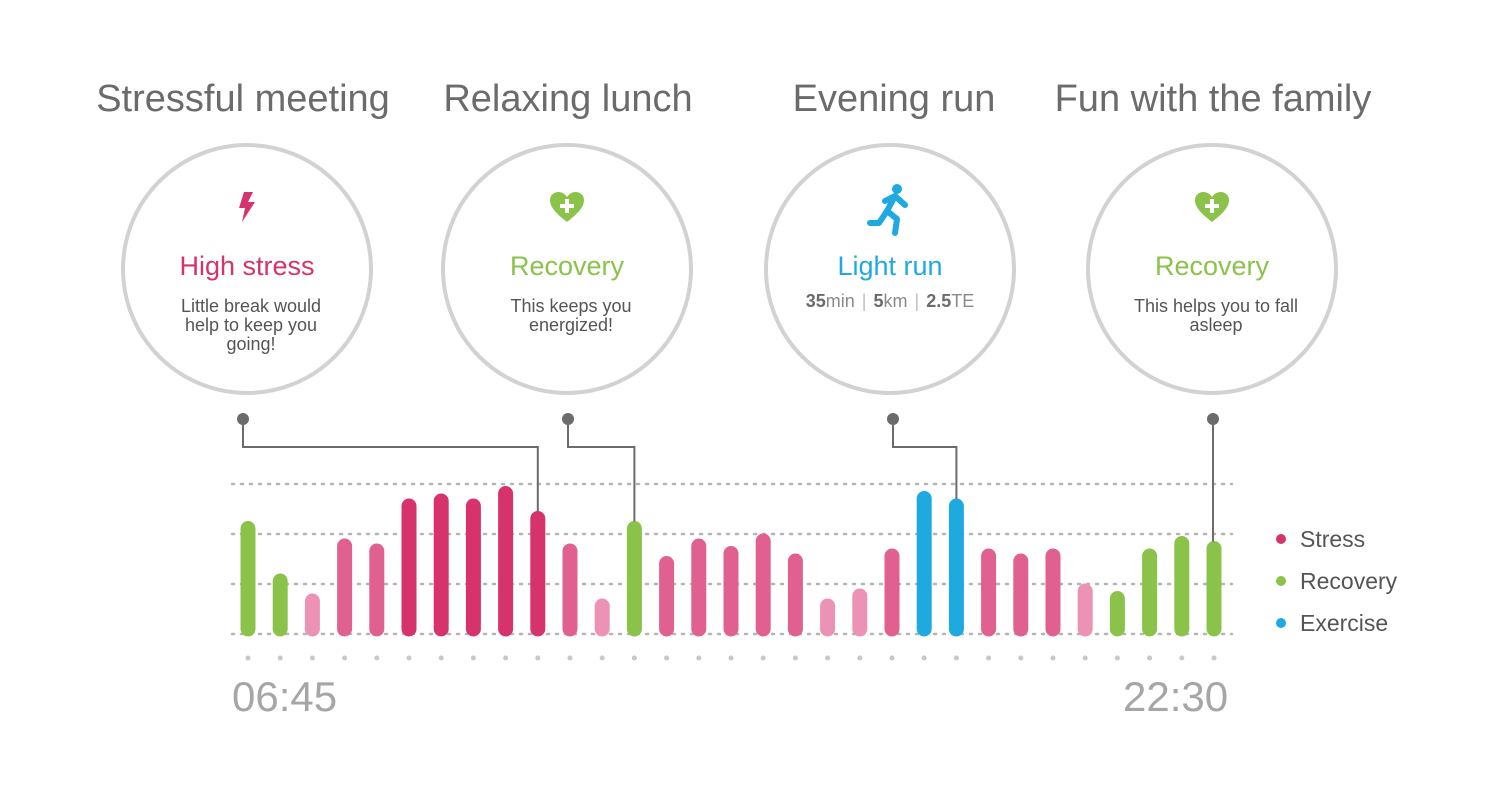 Image resolution: width=1500 pixels, height=805 pixels. I want to click on legend-label: Recovery, so click(1349, 580).